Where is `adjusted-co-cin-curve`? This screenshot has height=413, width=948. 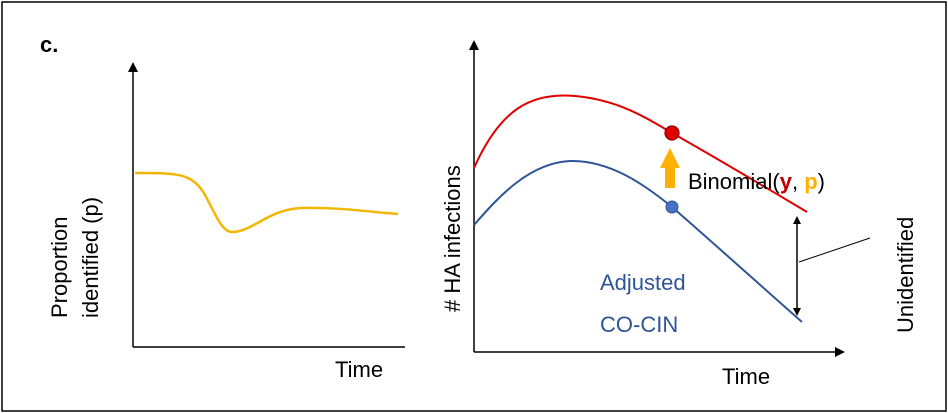 adjusted-co-cin-curve is located at coordinates (638, 241).